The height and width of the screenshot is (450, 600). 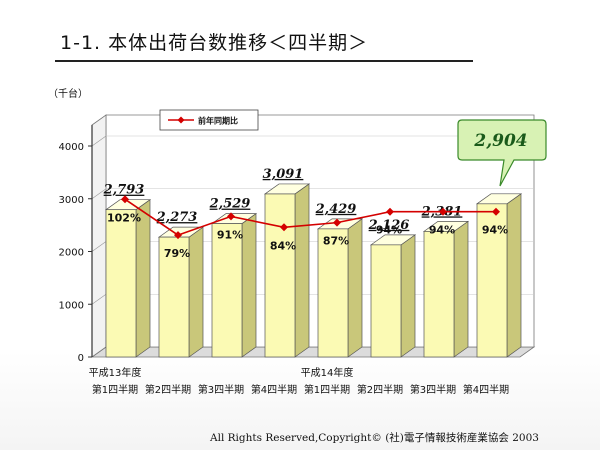 I want to click on bar-value-label: 3,091, so click(x=283, y=174).